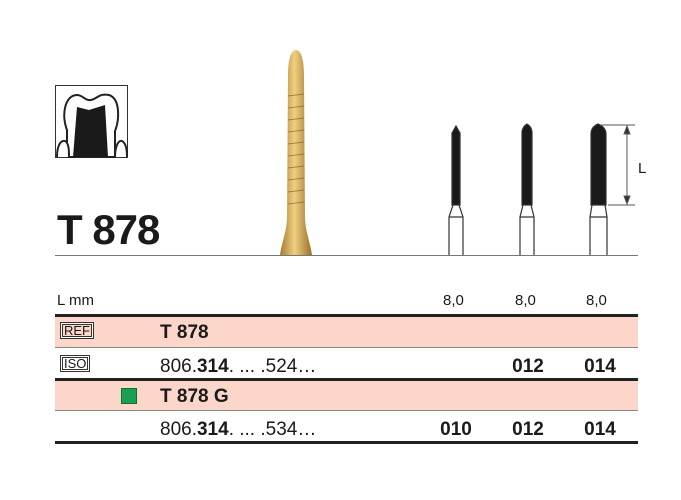 This screenshot has width=681, height=500. Describe the element at coordinates (296, 151) in the screenshot. I see `gold-bur-image` at that location.